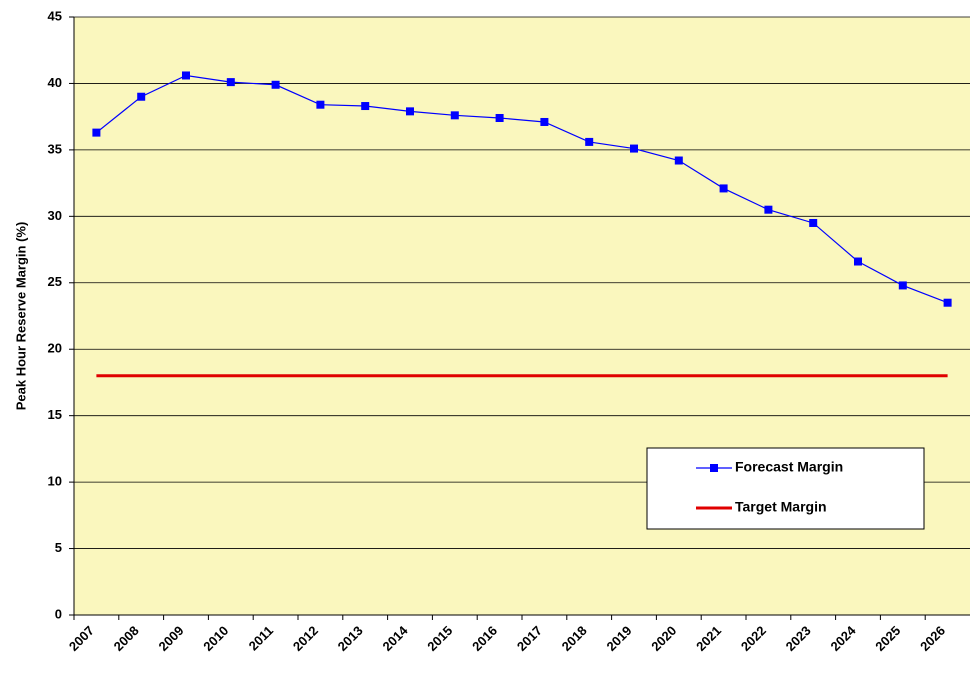  Describe the element at coordinates (484, 638) in the screenshot. I see `x-tick-label: 2016` at that location.